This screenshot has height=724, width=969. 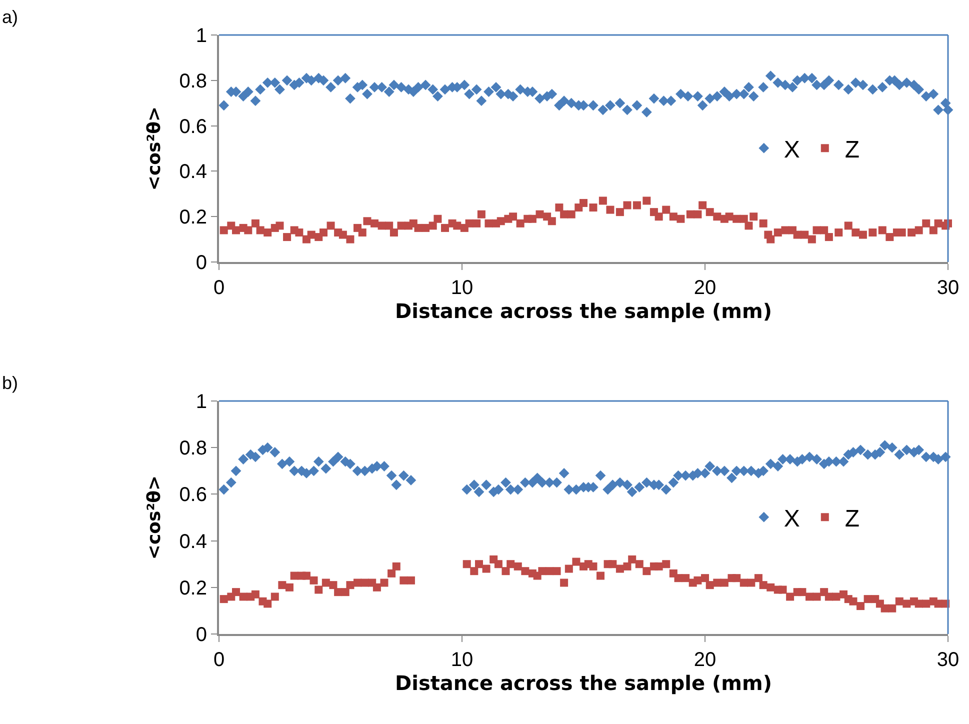 What do you see at coordinates (10, 383) in the screenshot?
I see `text: b)` at bounding box center [10, 383].